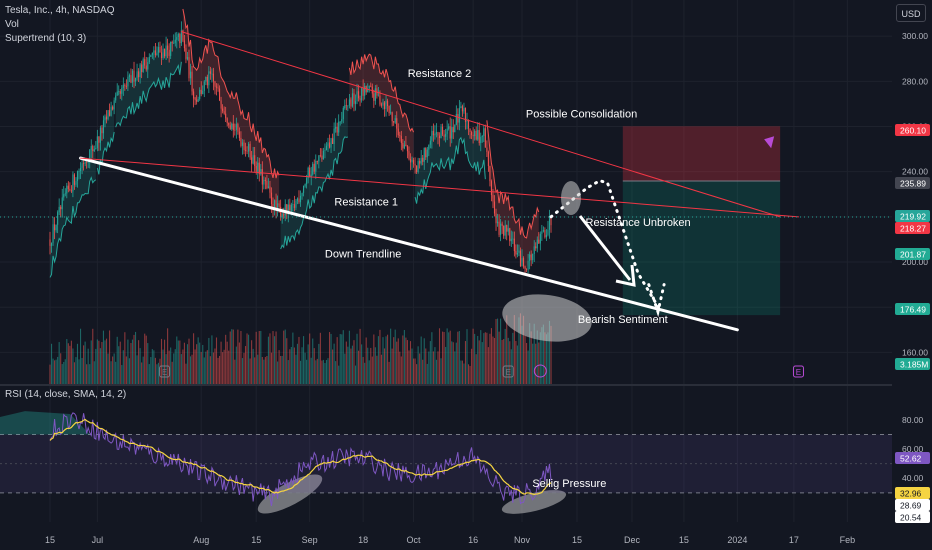  I want to click on rsi-legend: RSI (14, close, SMA, 14, 2), so click(66, 394).